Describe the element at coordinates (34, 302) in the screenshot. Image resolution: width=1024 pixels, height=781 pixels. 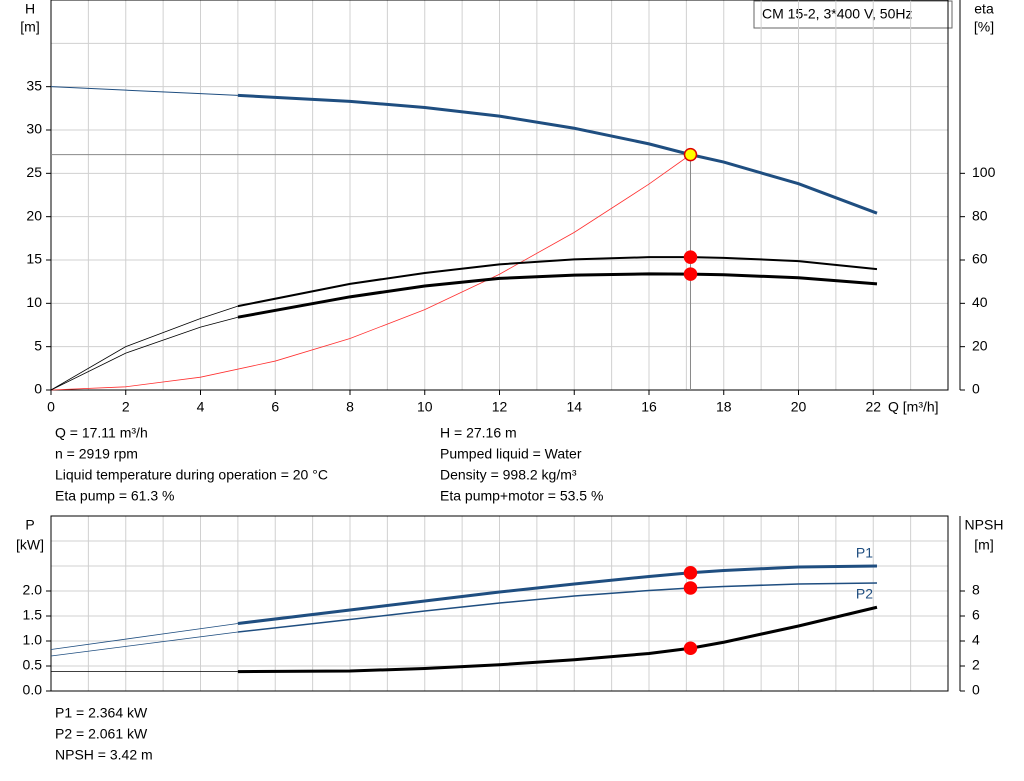
I see `y-tick-label: 10` at that location.